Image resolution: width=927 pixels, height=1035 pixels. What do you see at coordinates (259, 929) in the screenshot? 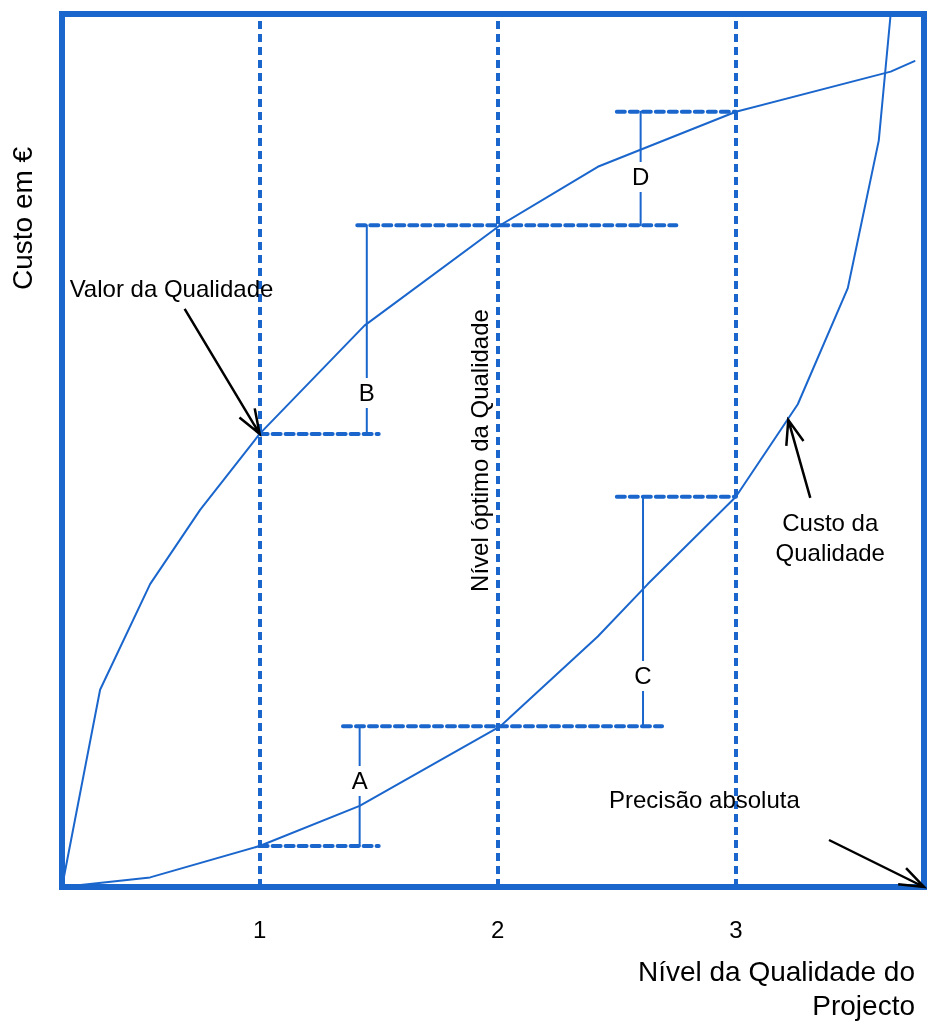
I see `x-tick-label: 1` at bounding box center [259, 929].